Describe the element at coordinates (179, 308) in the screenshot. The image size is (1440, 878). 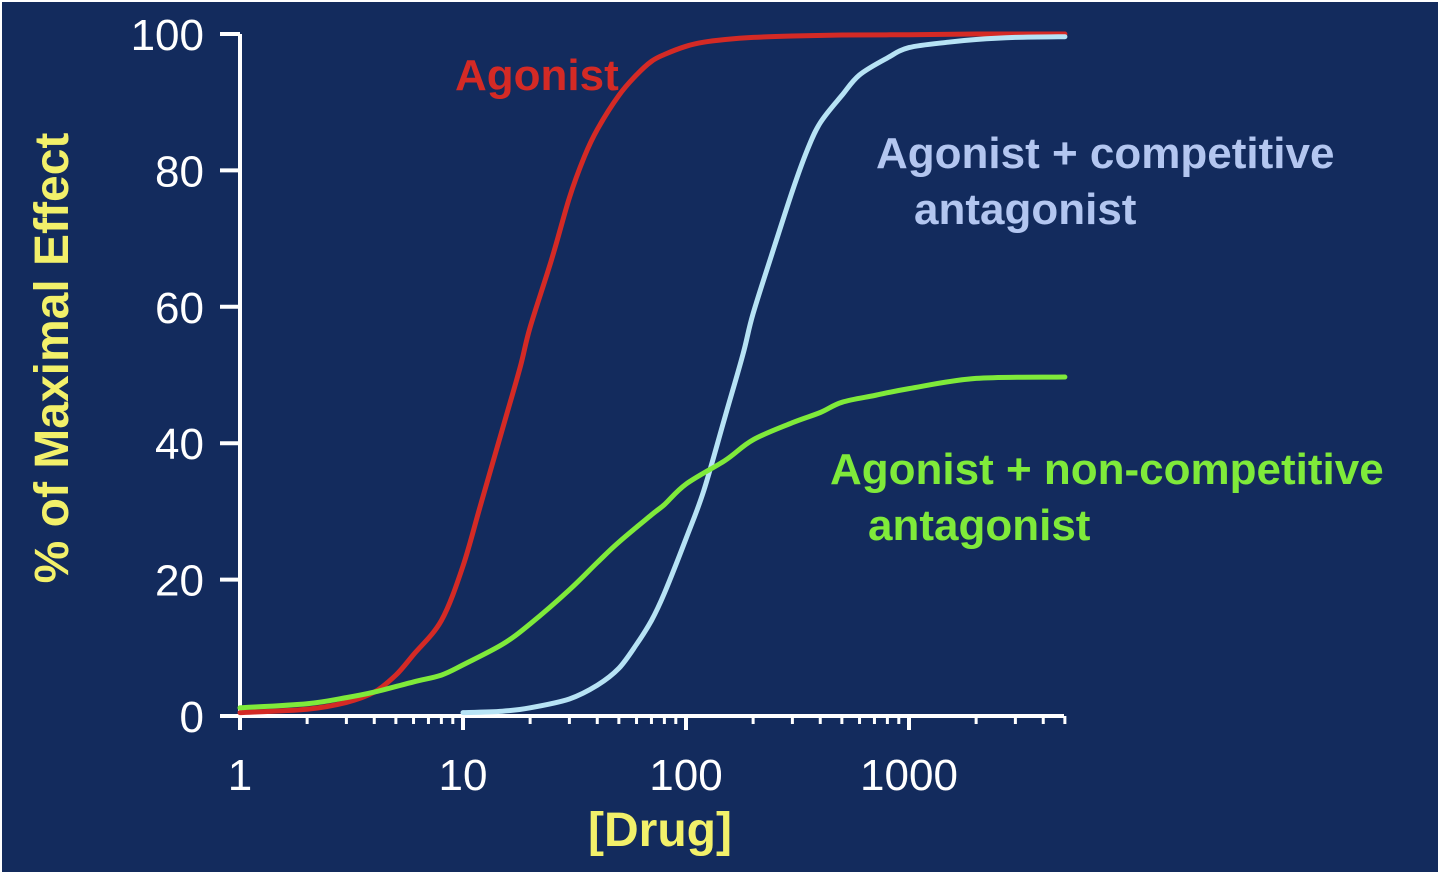
I see `y-tick-label: 60` at that location.